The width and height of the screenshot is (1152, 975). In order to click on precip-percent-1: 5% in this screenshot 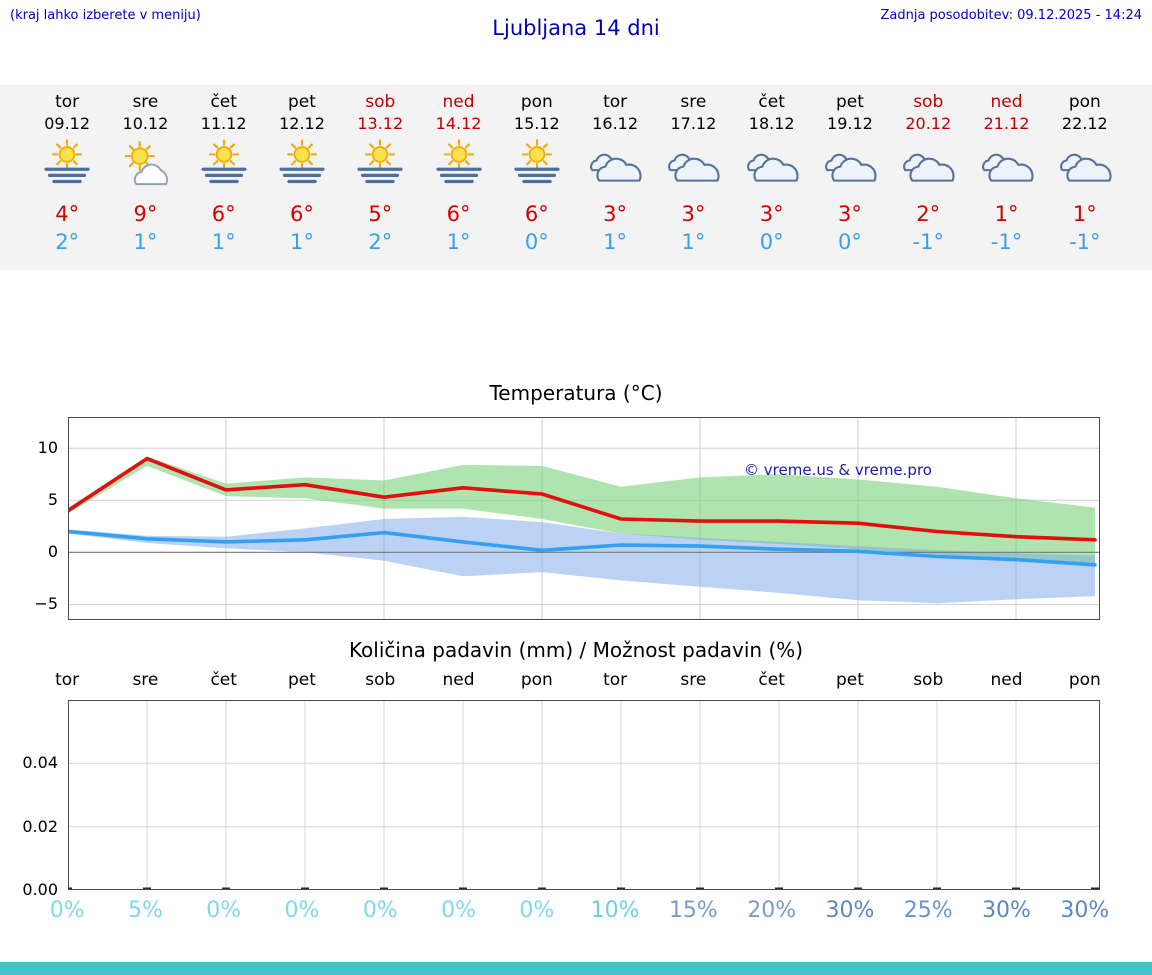, I will do `click(145, 910)`.